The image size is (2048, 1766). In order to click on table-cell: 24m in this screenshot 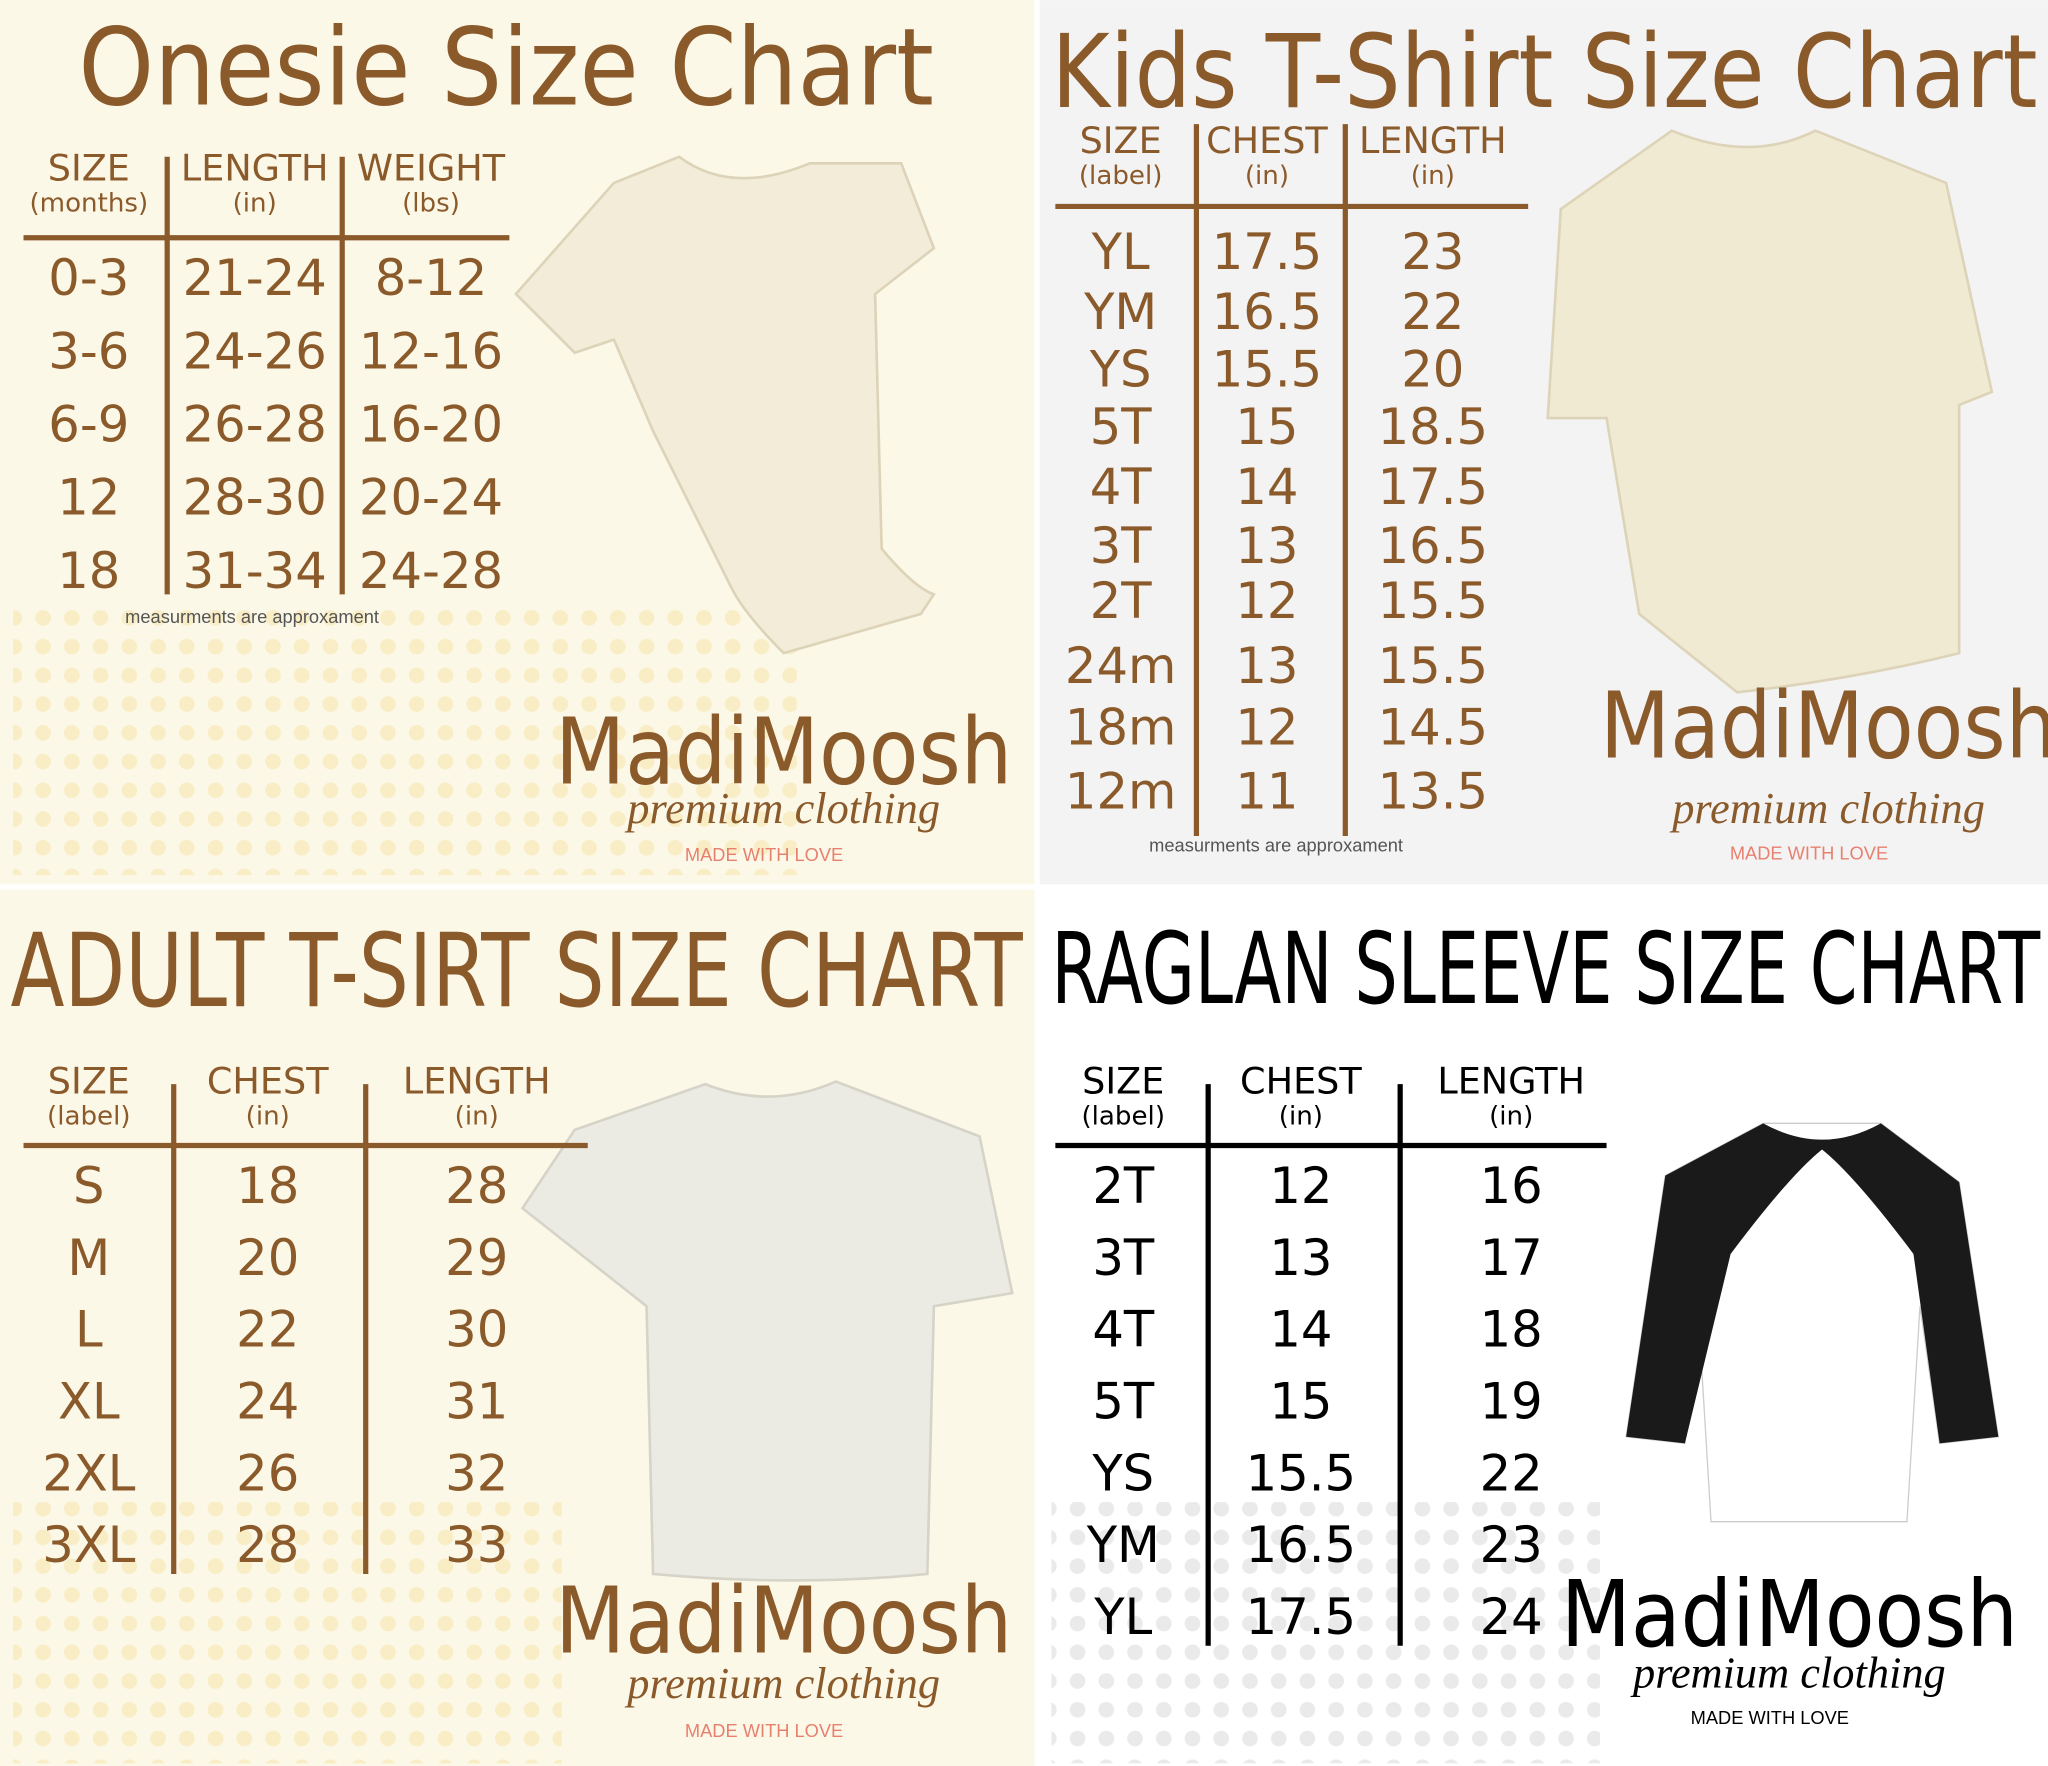, I will do `click(1121, 666)`.